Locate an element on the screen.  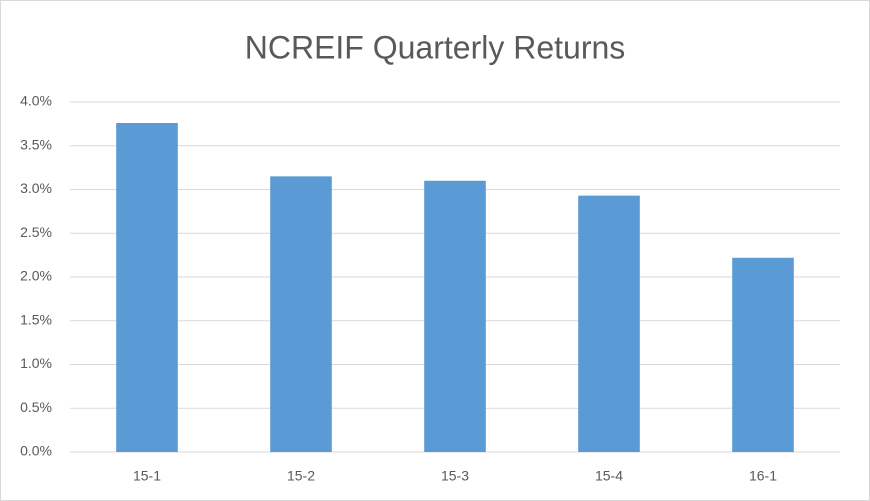
x-tick-label: 15-2 is located at coordinates (301, 476).